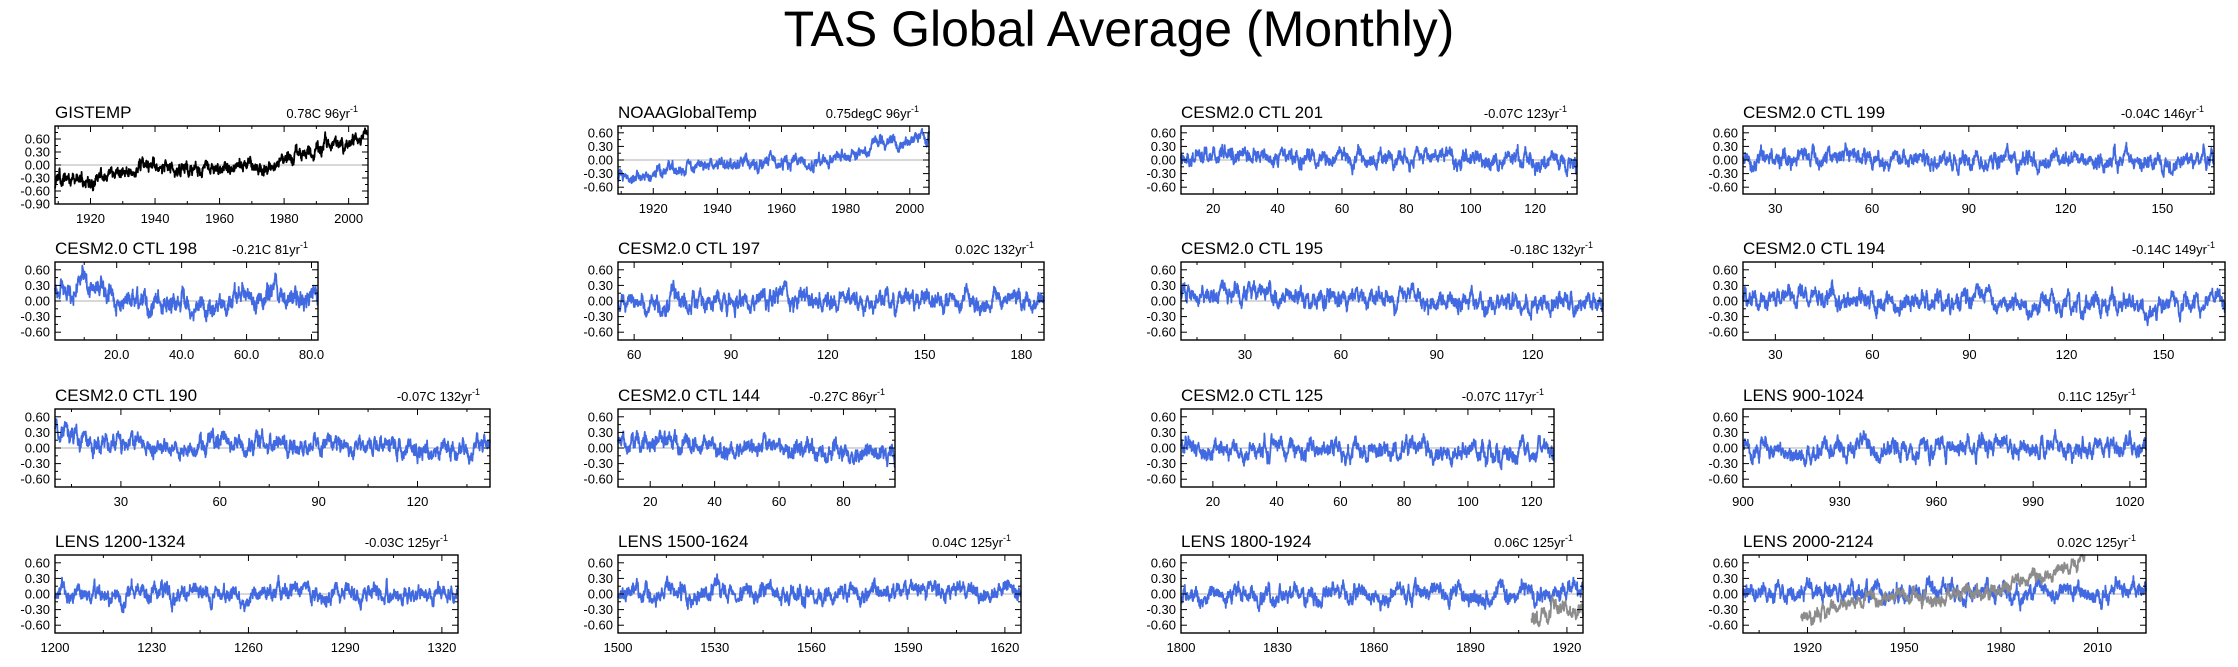  Describe the element at coordinates (1468, 501) in the screenshot. I see `x-tick-label: 100` at that location.